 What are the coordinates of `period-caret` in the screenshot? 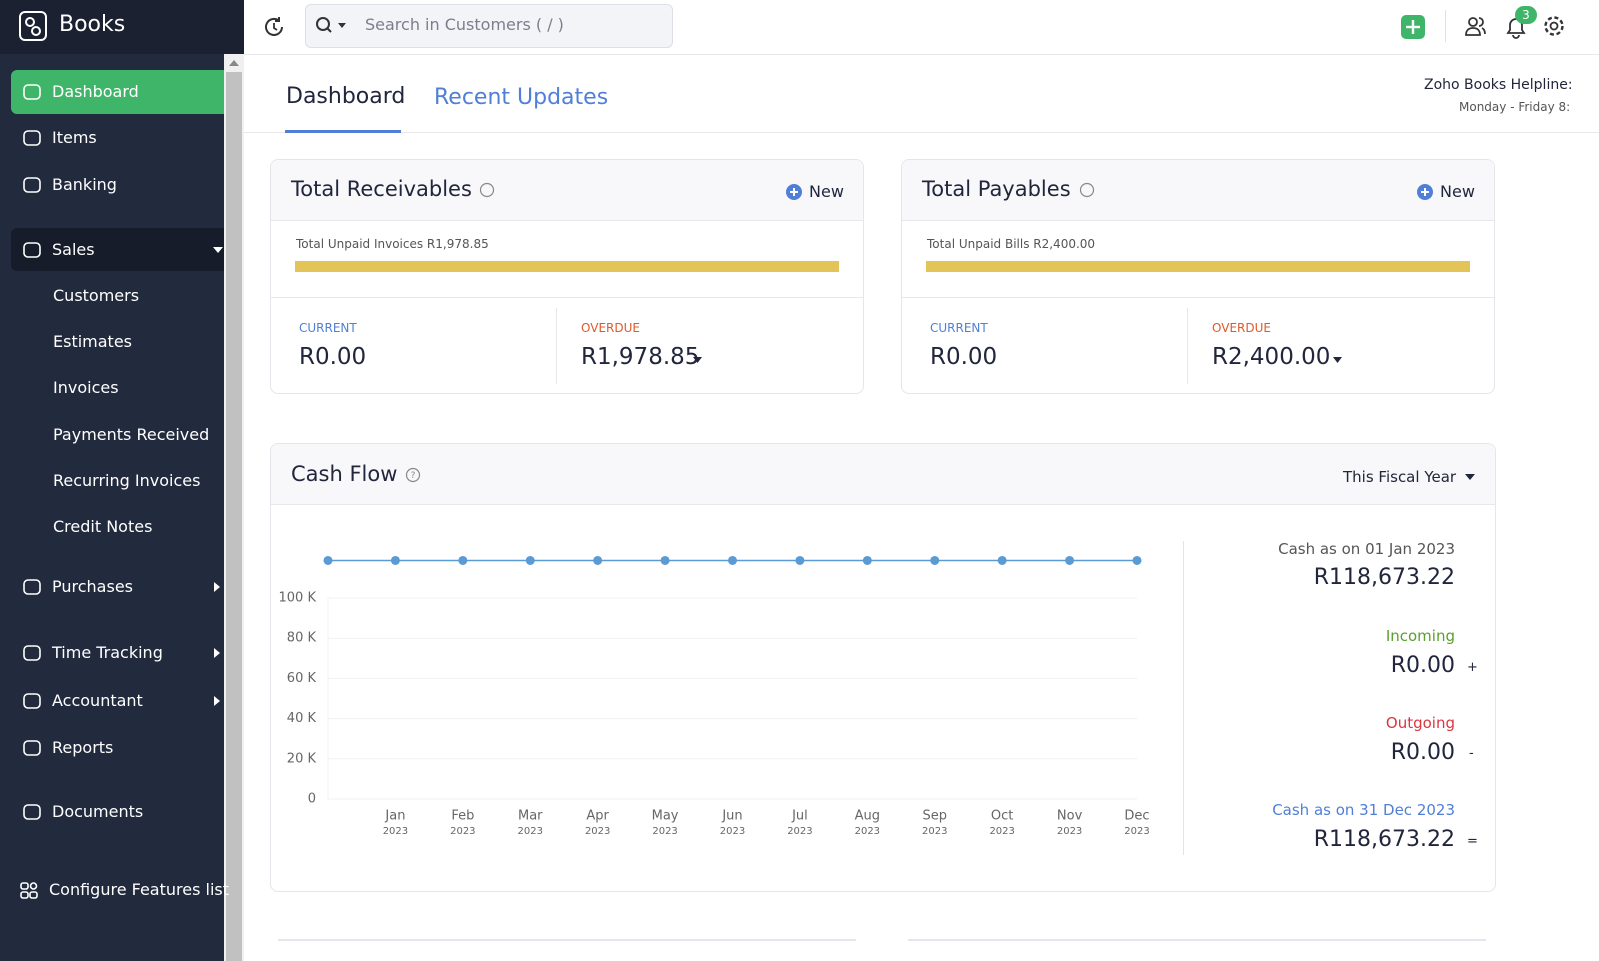 It's located at (1470, 477).